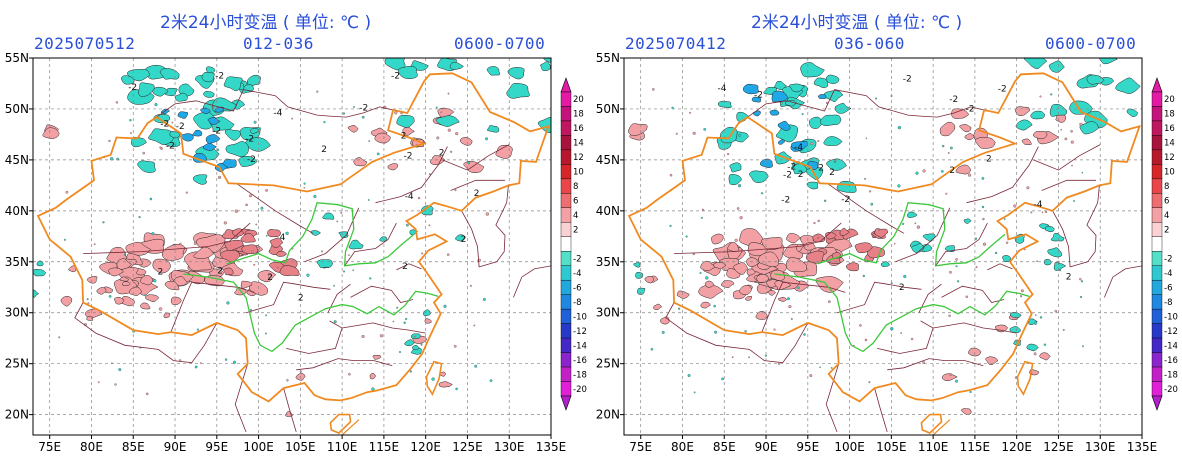 The width and height of the screenshot is (1182, 465). Describe the element at coordinates (989, 159) in the screenshot. I see `contour-label: 2` at that location.